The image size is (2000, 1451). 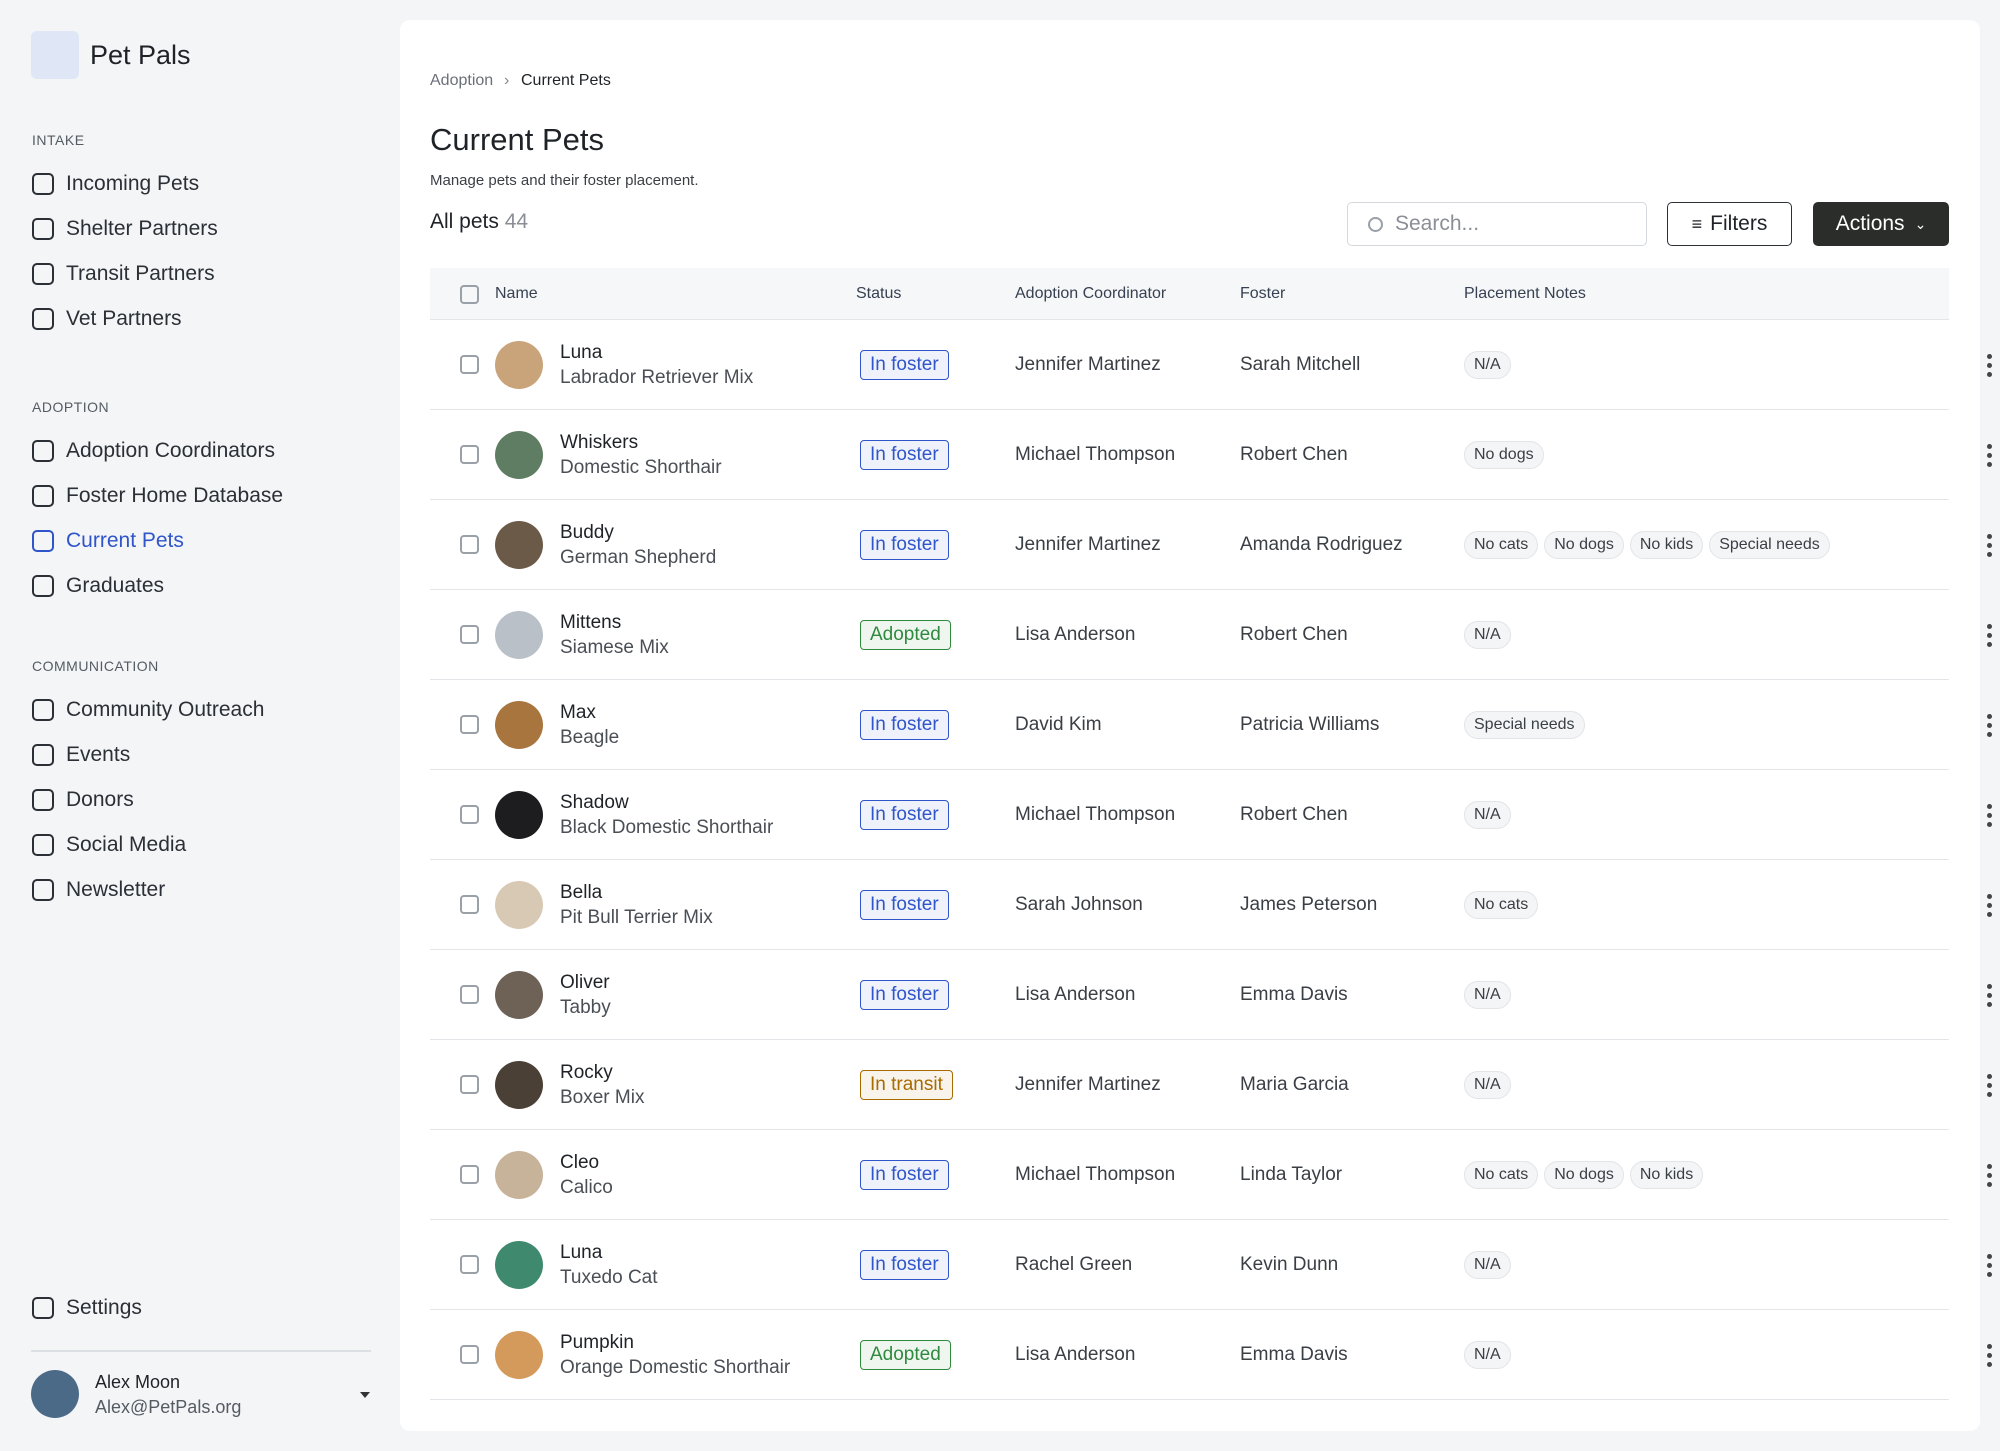 I want to click on foster: Linda Taylor, so click(x=1291, y=1174).